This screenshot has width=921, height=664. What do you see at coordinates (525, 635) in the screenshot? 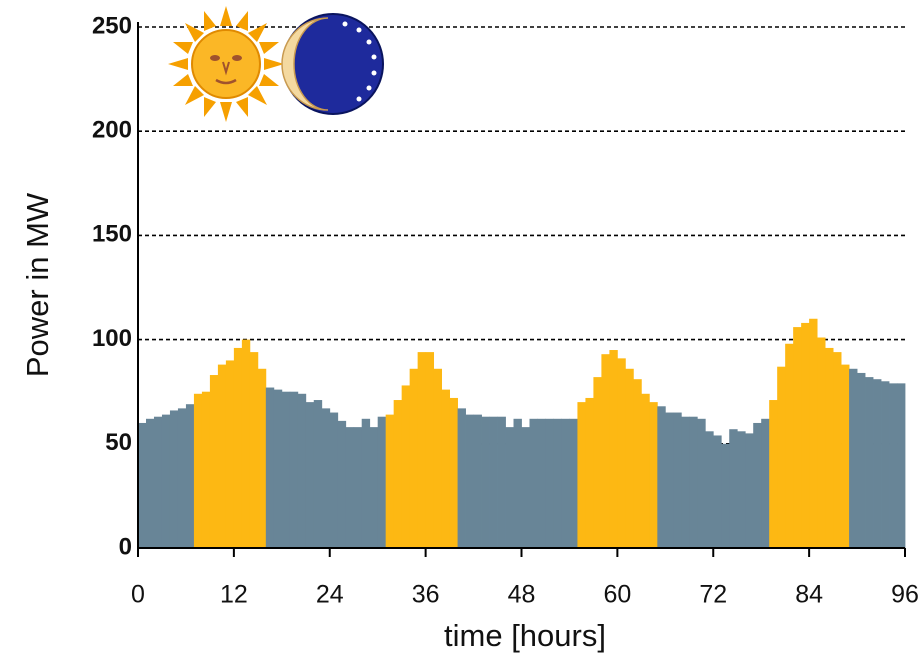
I see `x-axis-title: time [hours]` at bounding box center [525, 635].